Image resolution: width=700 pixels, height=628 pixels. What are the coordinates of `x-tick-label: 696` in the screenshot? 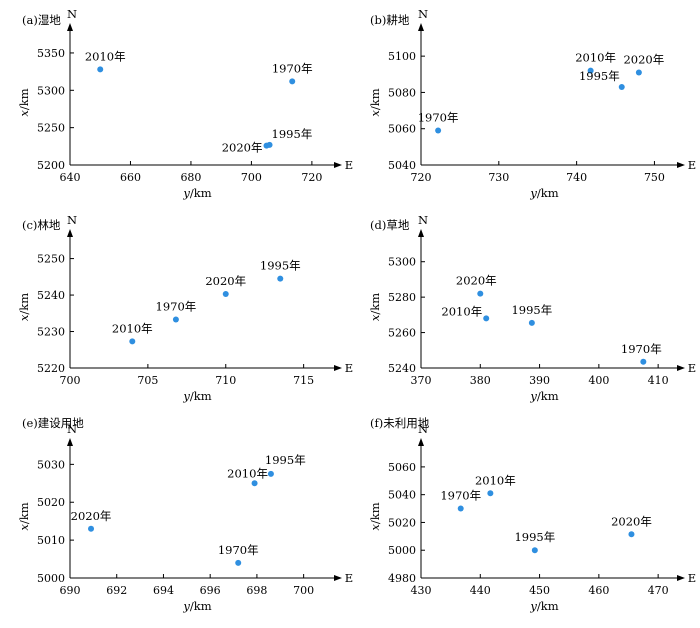 It's located at (210, 590).